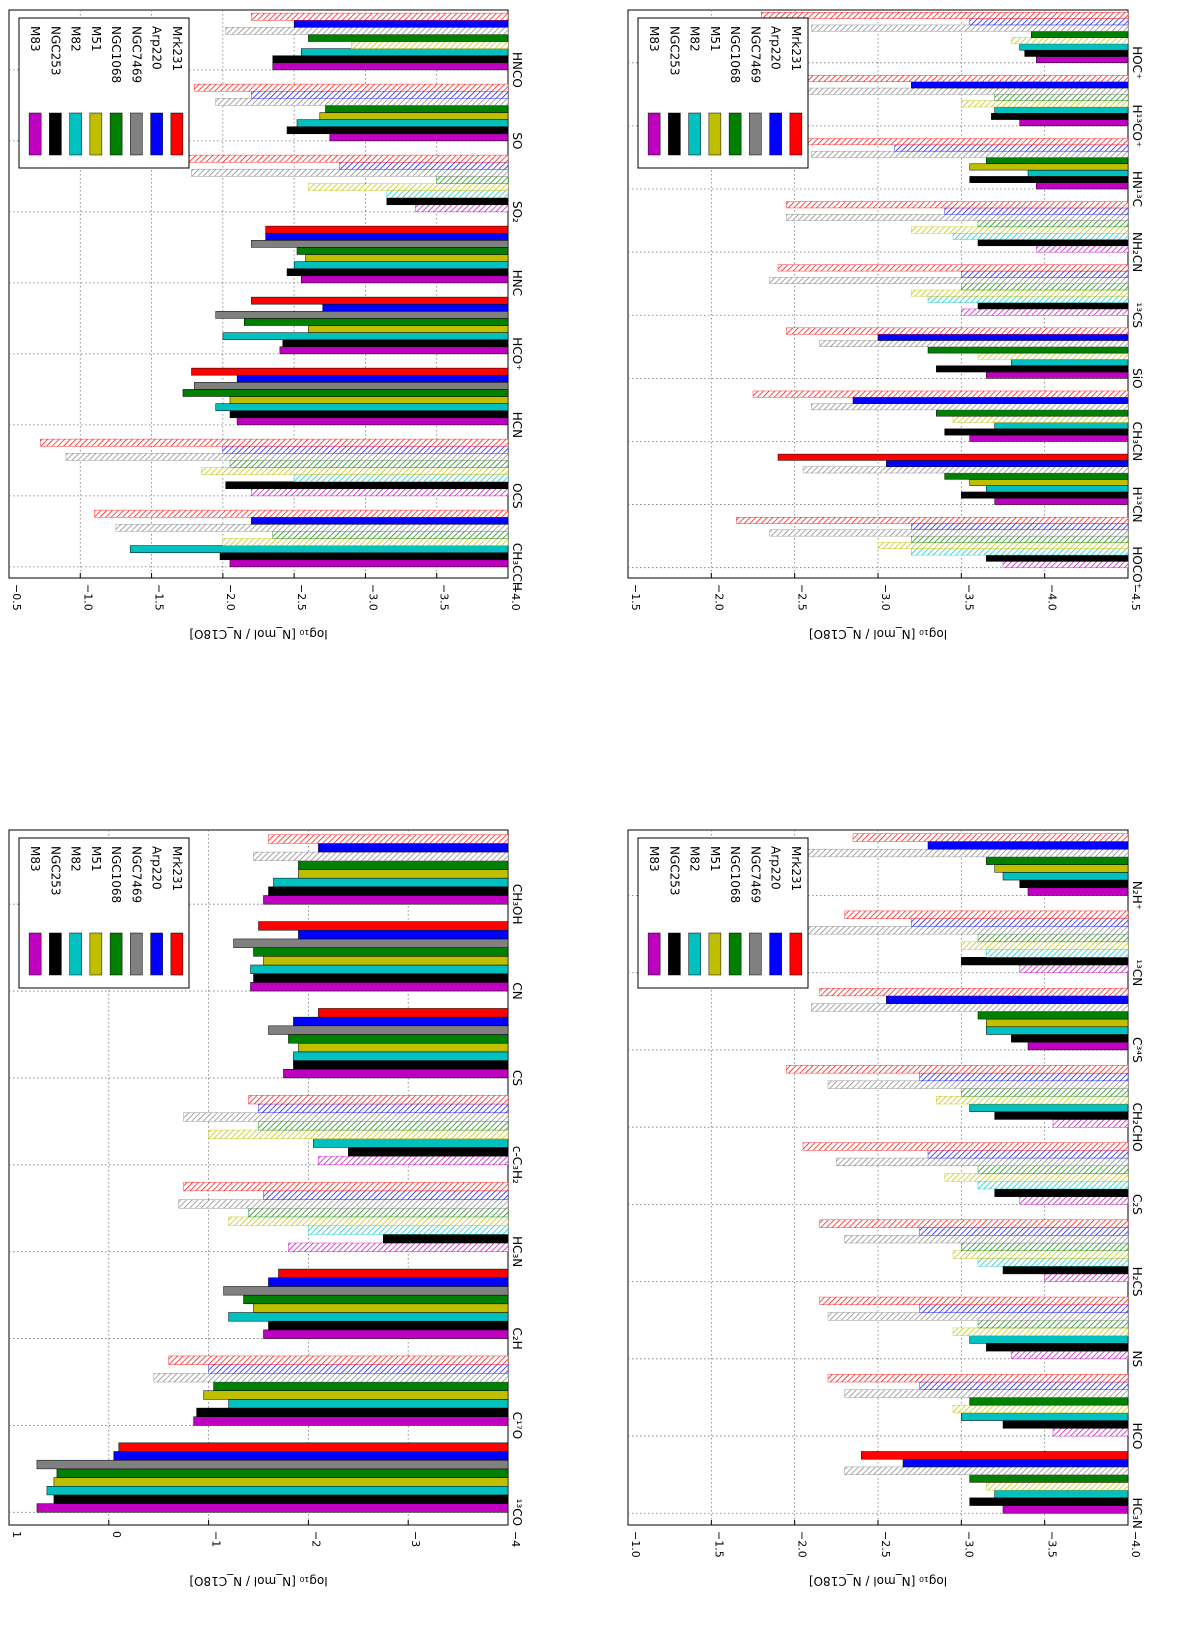 The width and height of the screenshot is (1200, 1644). I want to click on value-tick-label: −3, so click(415, 1539).